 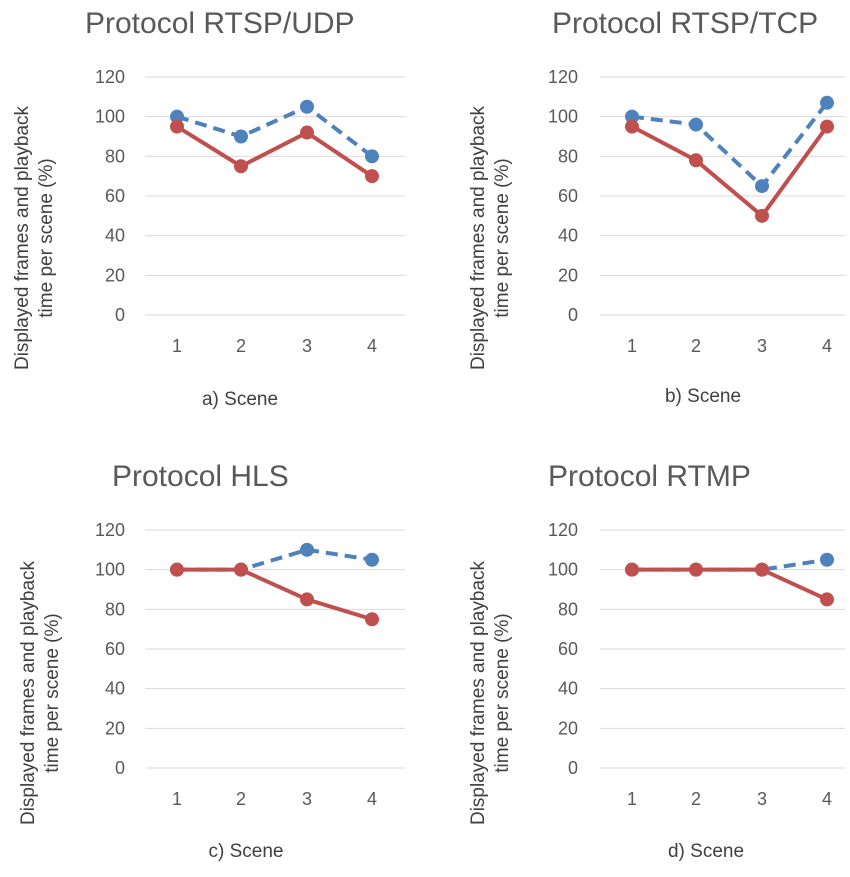 What do you see at coordinates (703, 396) in the screenshot?
I see `x-axis-title: b) Scene` at bounding box center [703, 396].